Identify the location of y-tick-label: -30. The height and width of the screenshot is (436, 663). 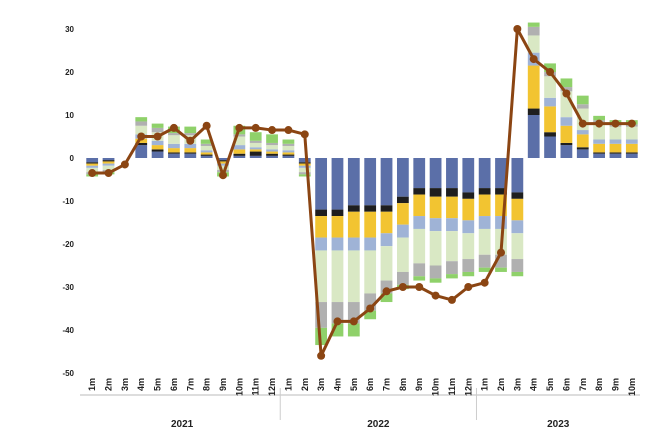
(68, 287).